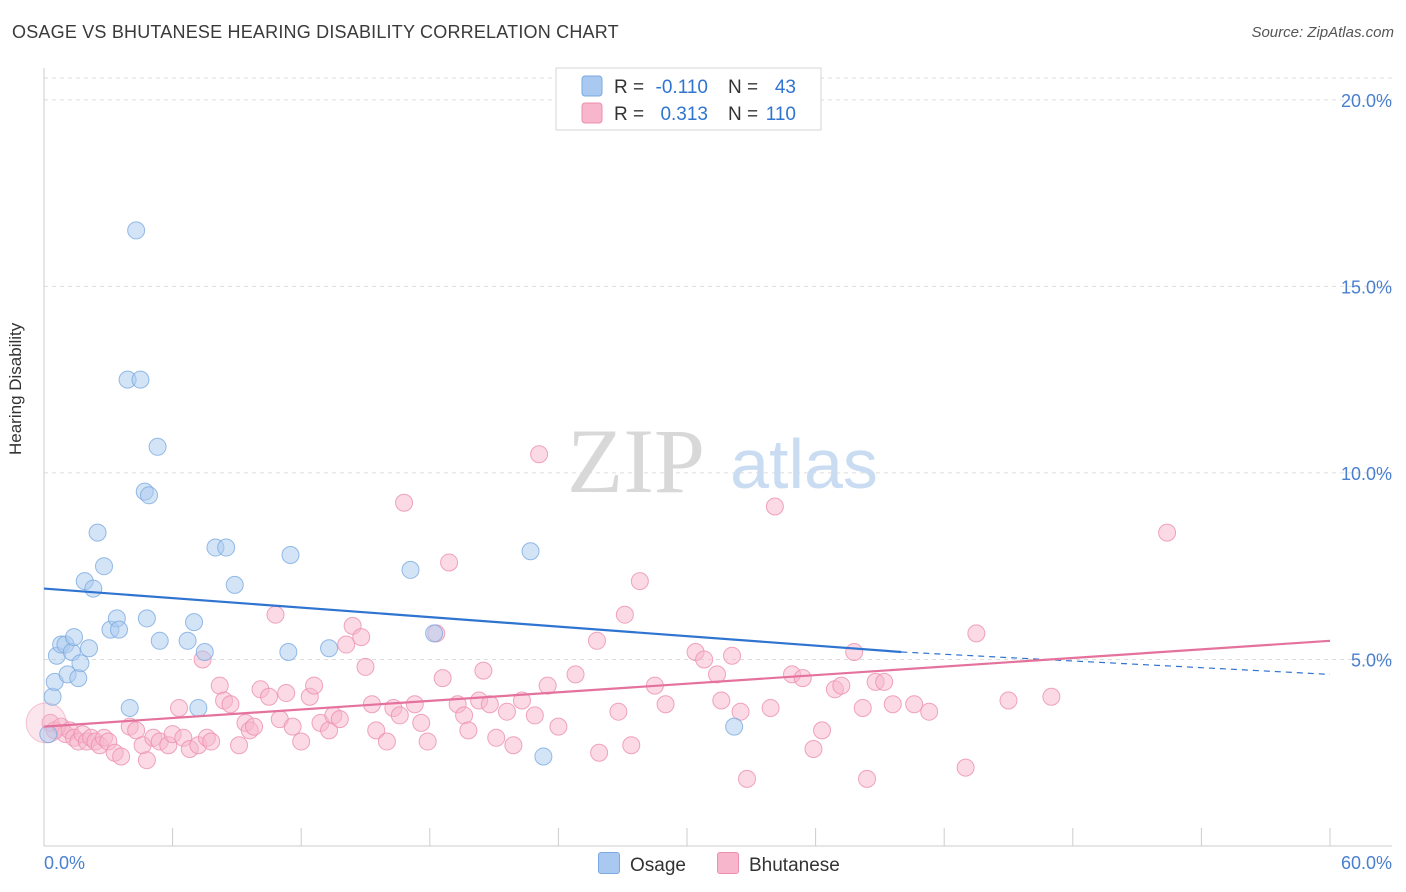 This screenshot has height=892, width=1406. Describe the element at coordinates (703, 865) in the screenshot. I see `legend-bottom: Osage Bhutanese` at that location.